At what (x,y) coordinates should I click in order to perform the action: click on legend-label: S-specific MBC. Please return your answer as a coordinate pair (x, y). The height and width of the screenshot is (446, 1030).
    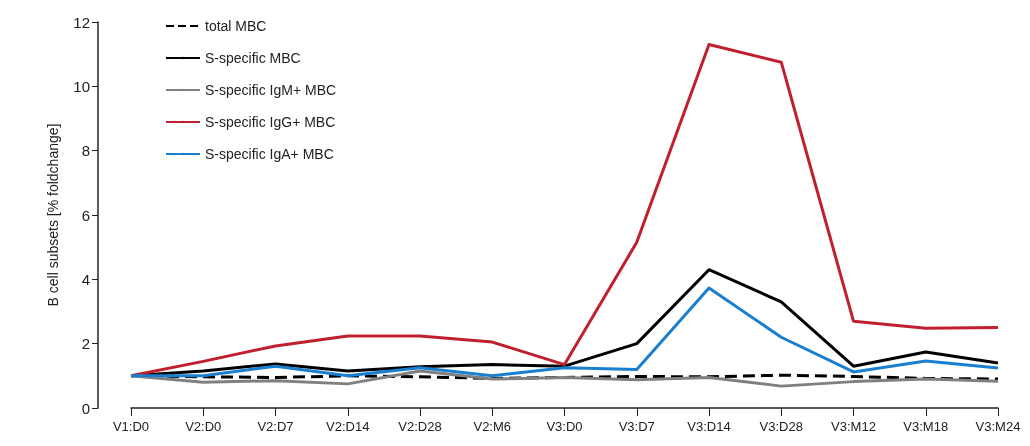
    Looking at the image, I should click on (253, 58).